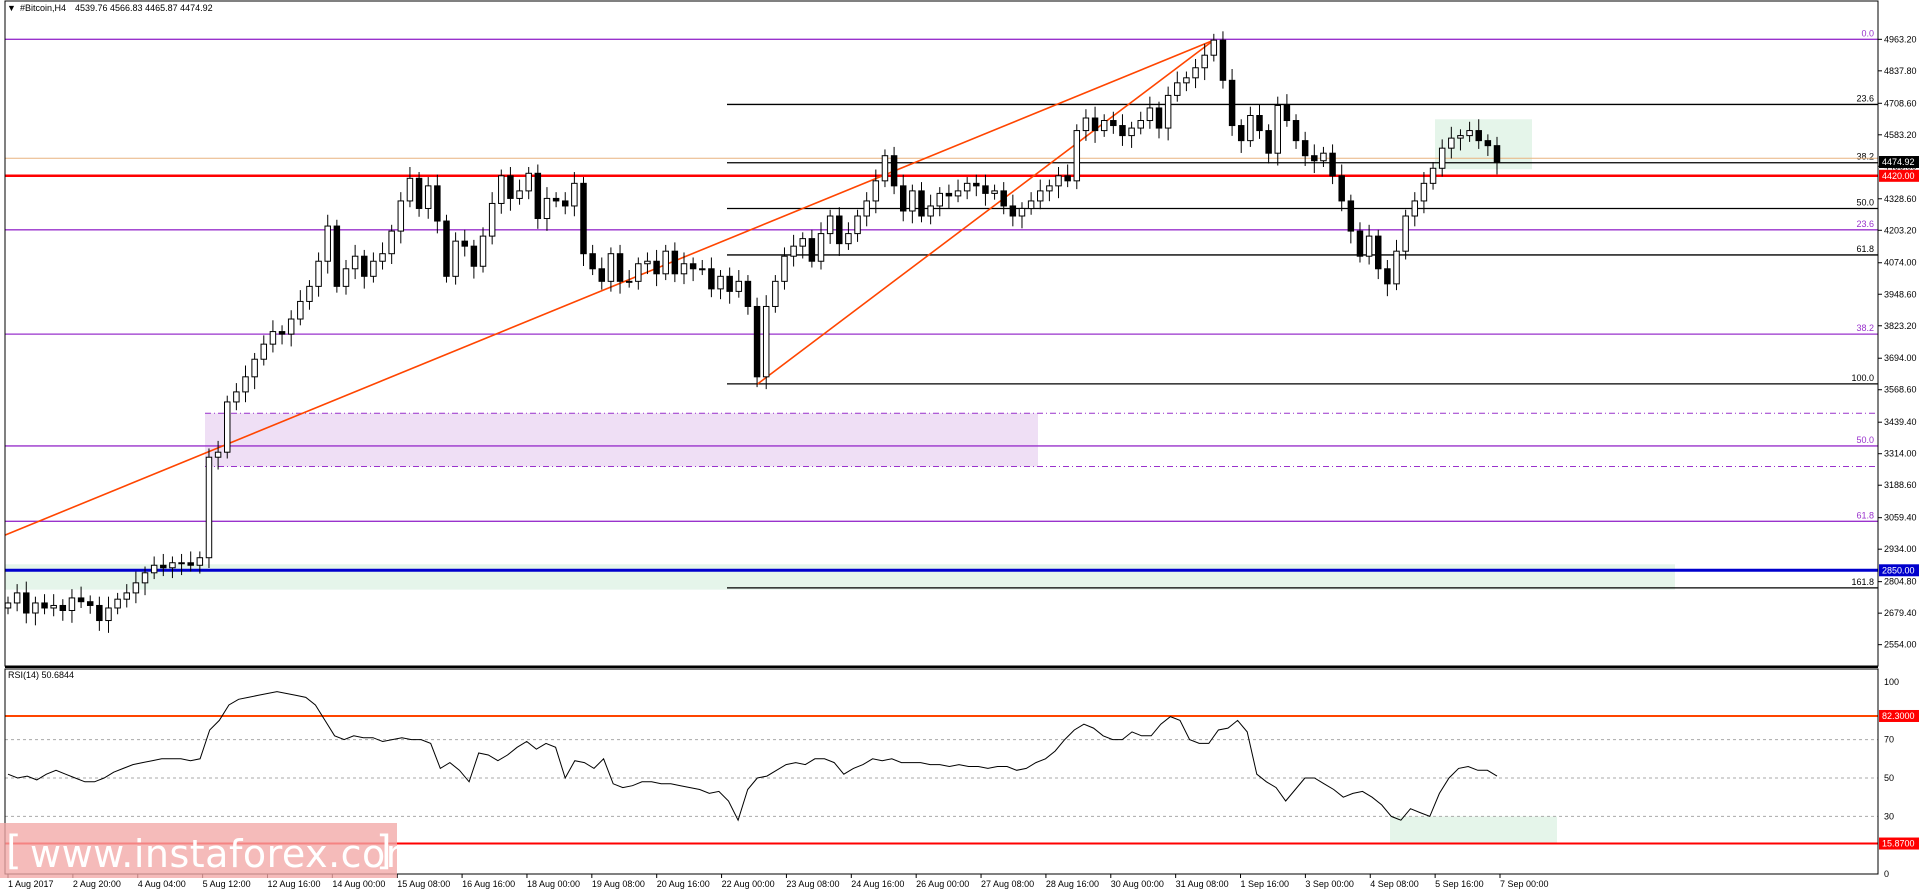 The image size is (1920, 892). Describe the element at coordinates (384, 851) in the screenshot. I see `watermark-bracket-right: ]` at that location.